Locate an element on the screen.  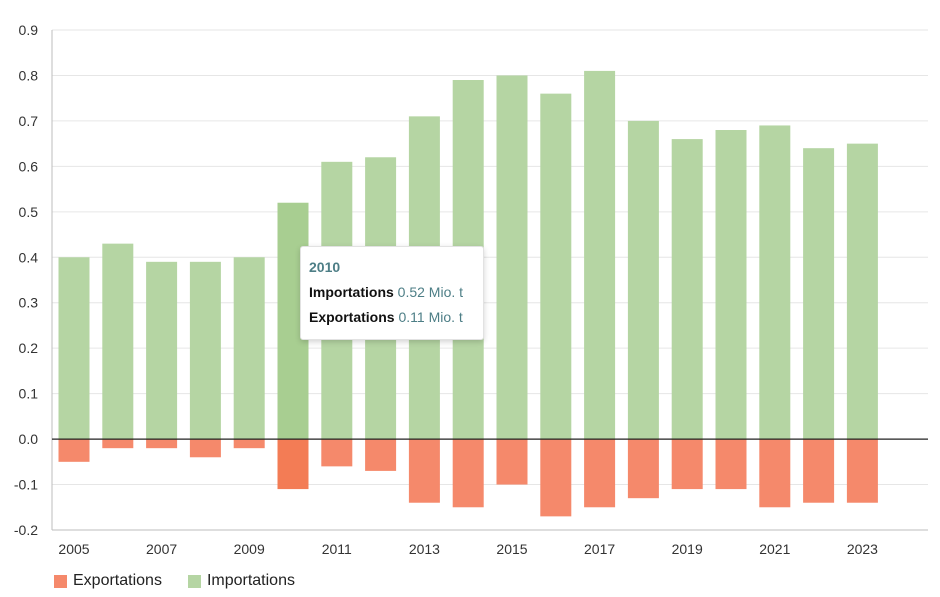
y-tick-label: 0.9 is located at coordinates (29, 30).